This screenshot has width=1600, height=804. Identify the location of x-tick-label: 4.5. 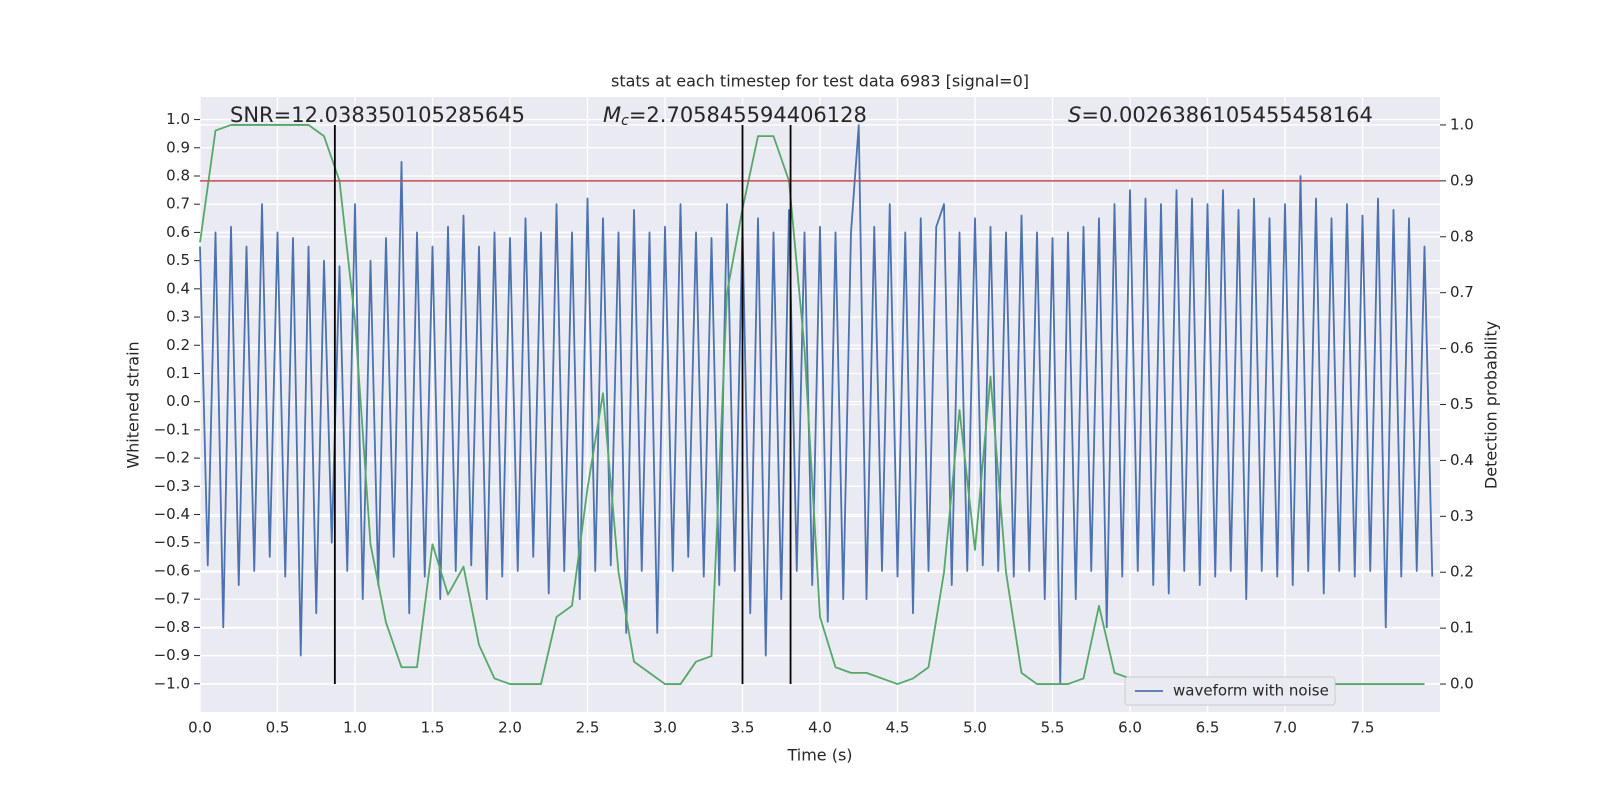
(898, 728).